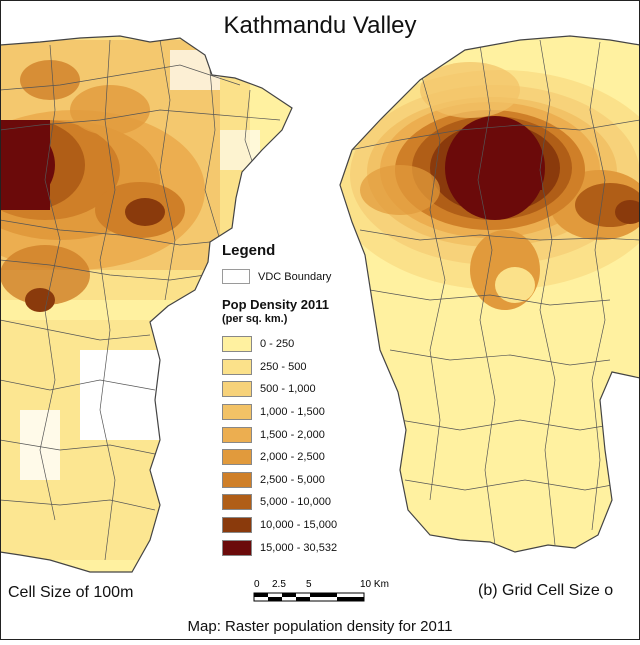  I want to click on legend-class-label: 5,000 - 10,000, so click(295, 502).